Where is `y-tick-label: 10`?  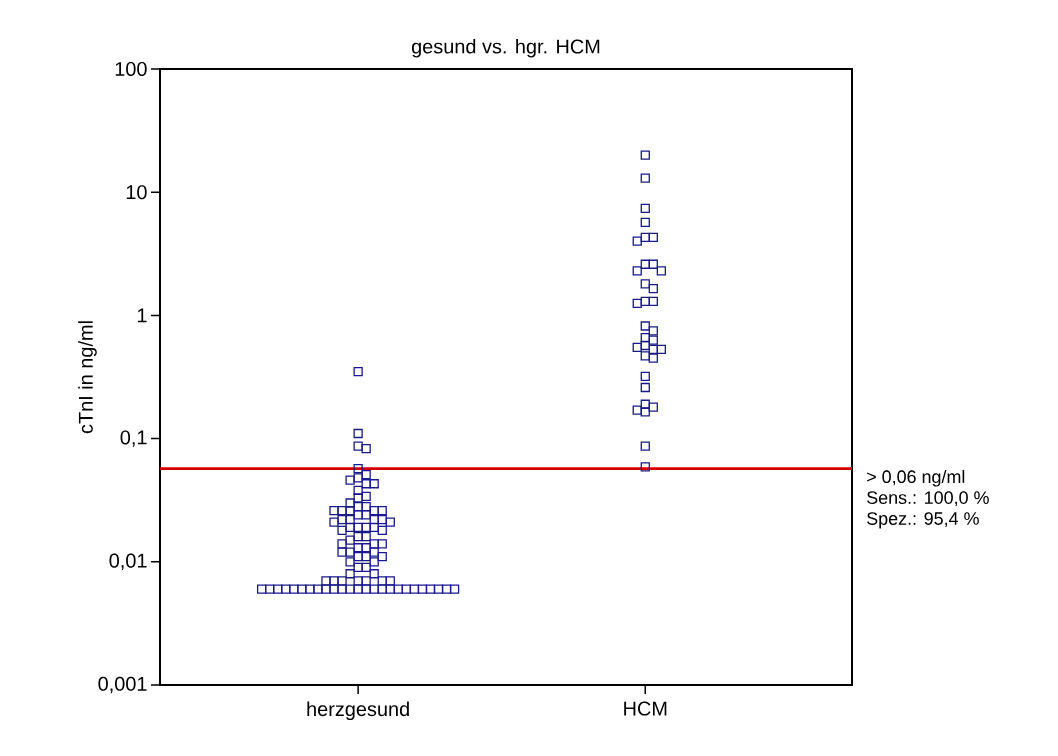
y-tick-label: 10 is located at coordinates (136, 192).